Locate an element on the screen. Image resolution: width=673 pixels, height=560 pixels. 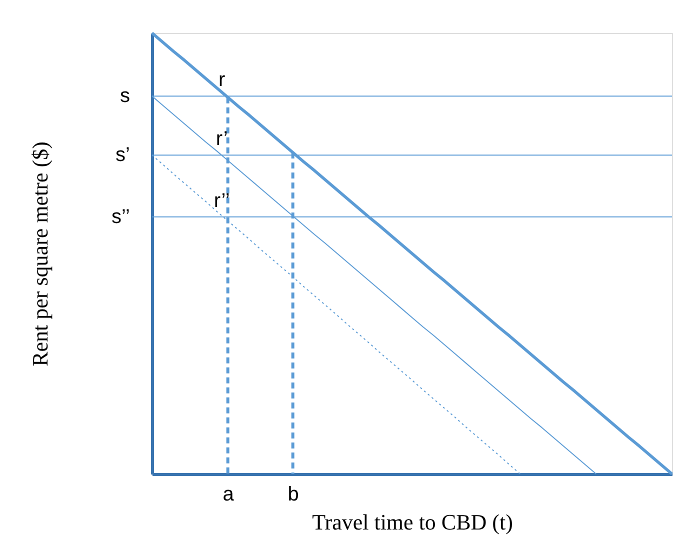
annotation: r’ is located at coordinates (222, 139).